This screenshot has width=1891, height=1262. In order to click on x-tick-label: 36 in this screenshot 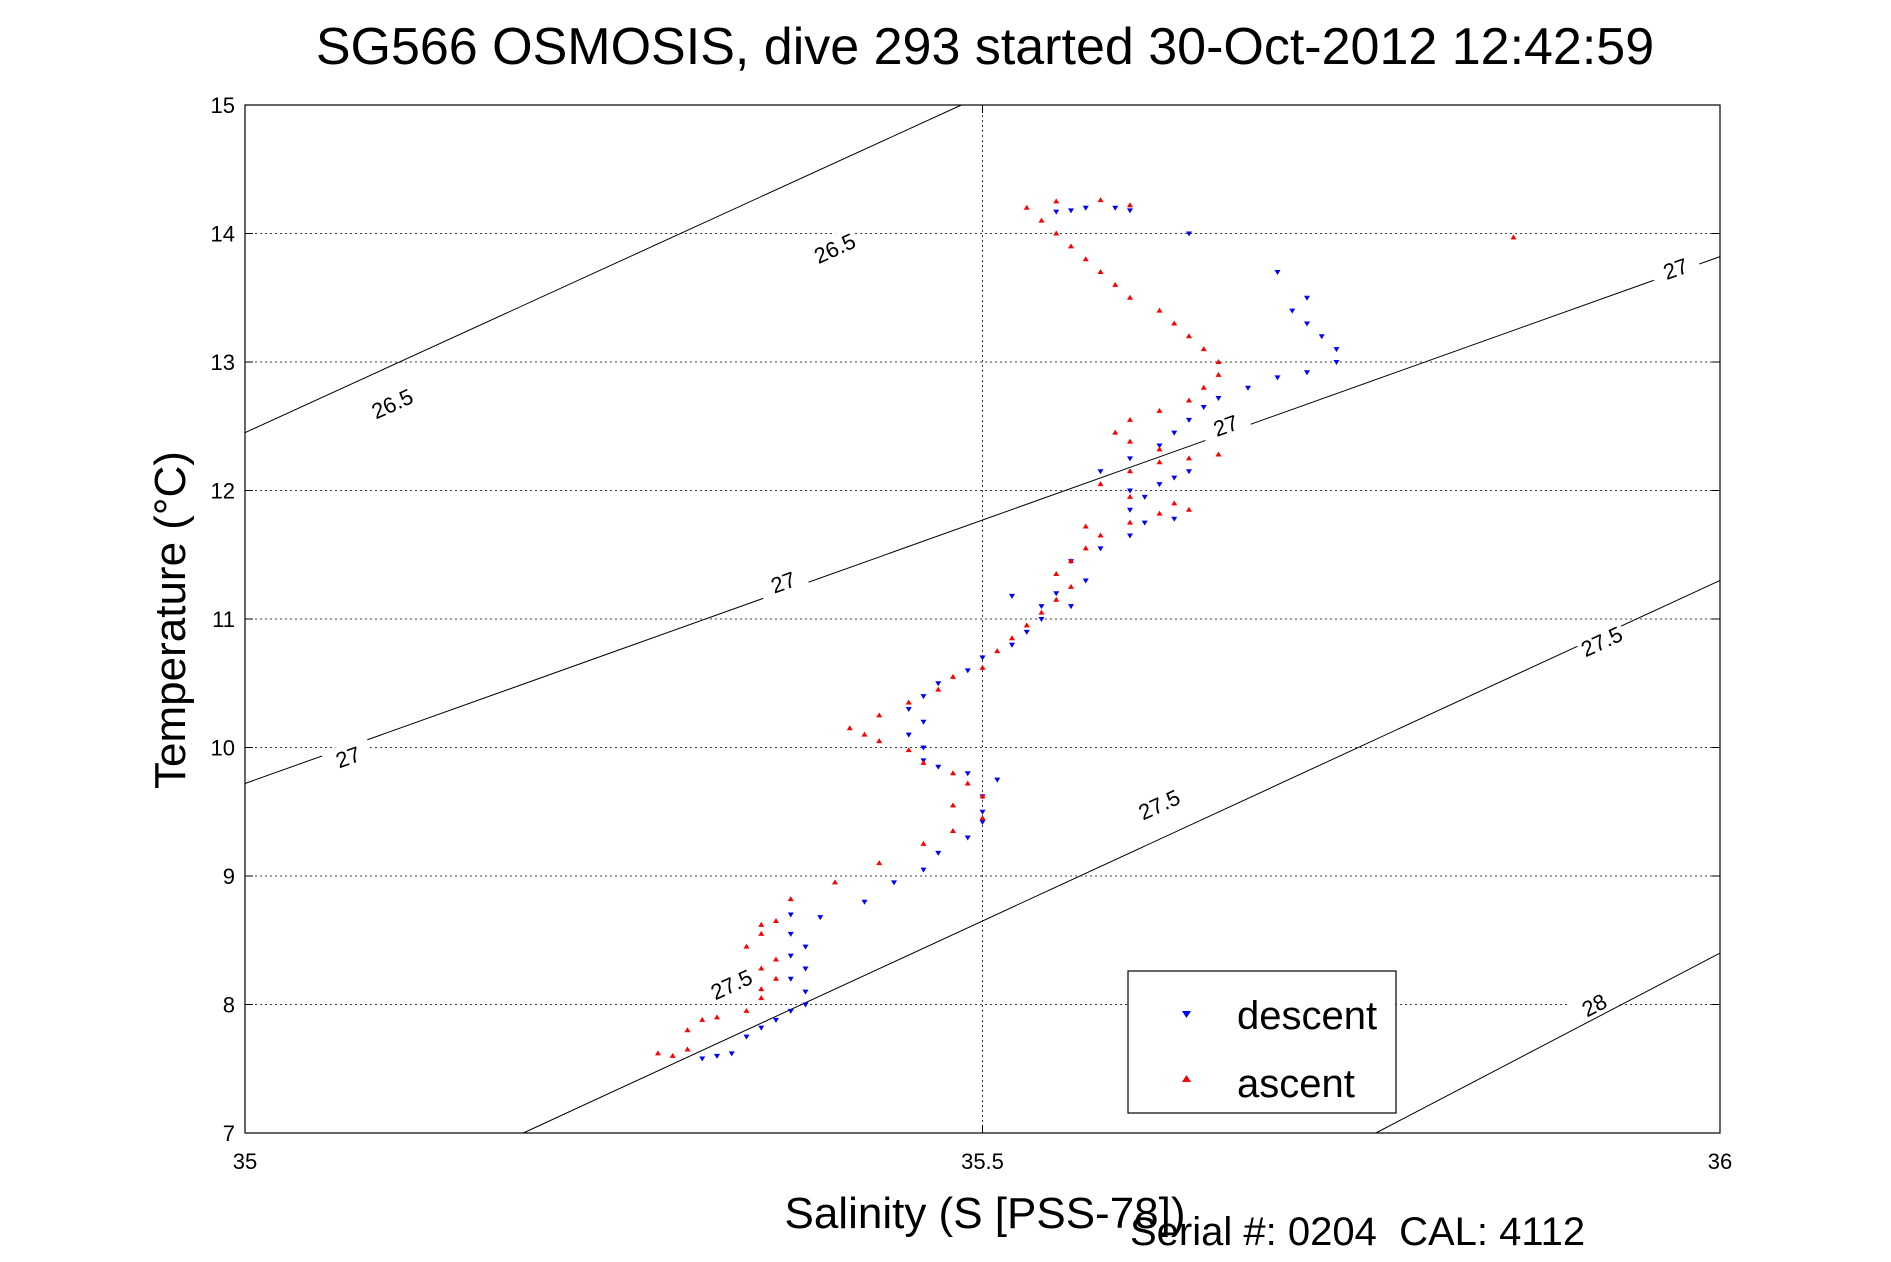, I will do `click(1720, 1161)`.